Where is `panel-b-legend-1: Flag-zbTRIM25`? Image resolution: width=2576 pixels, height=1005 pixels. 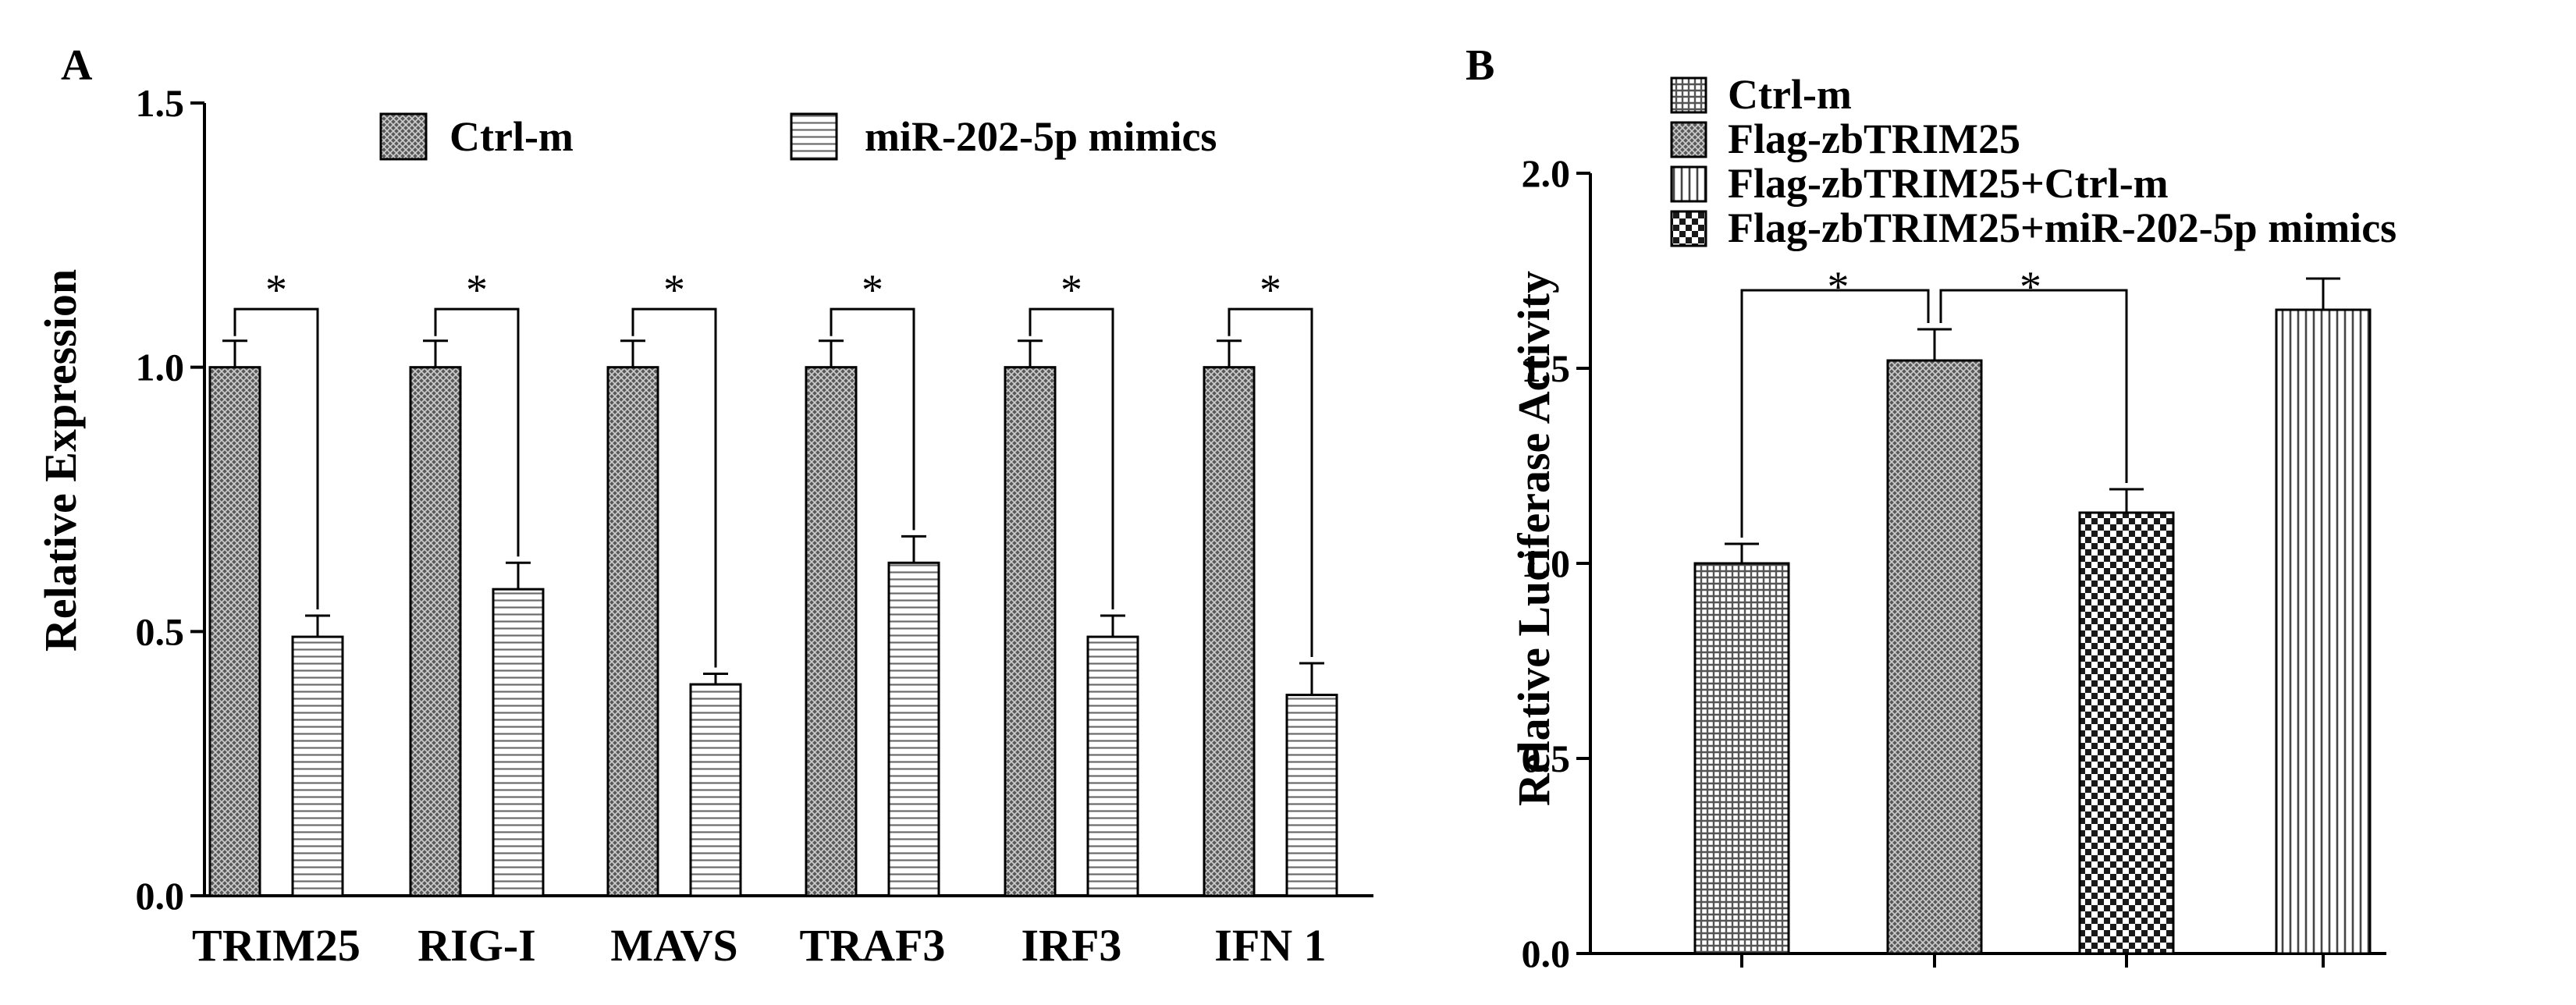 panel-b-legend-1: Flag-zbTRIM25 is located at coordinates (1874, 138).